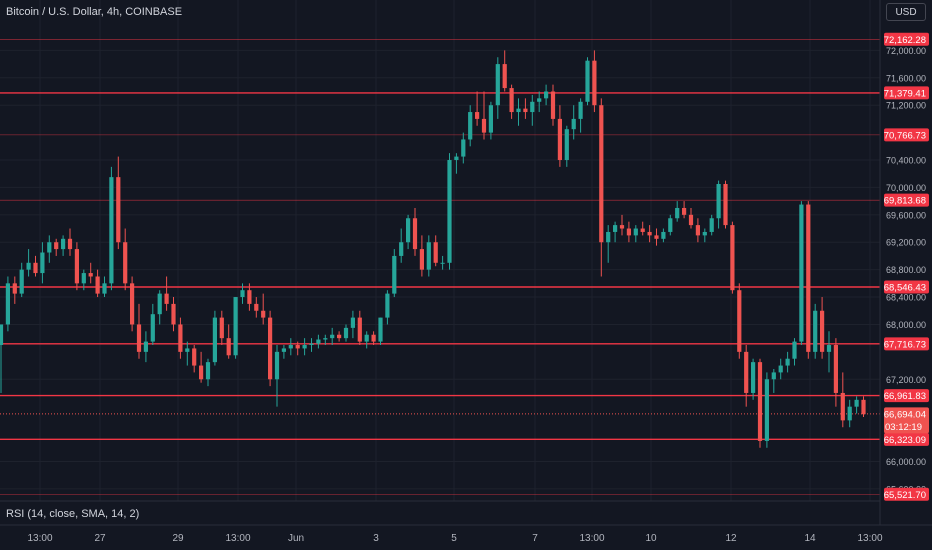 This screenshot has height=550, width=932. What do you see at coordinates (906, 215) in the screenshot?
I see `price-tick-label: 69,600.00` at bounding box center [906, 215].